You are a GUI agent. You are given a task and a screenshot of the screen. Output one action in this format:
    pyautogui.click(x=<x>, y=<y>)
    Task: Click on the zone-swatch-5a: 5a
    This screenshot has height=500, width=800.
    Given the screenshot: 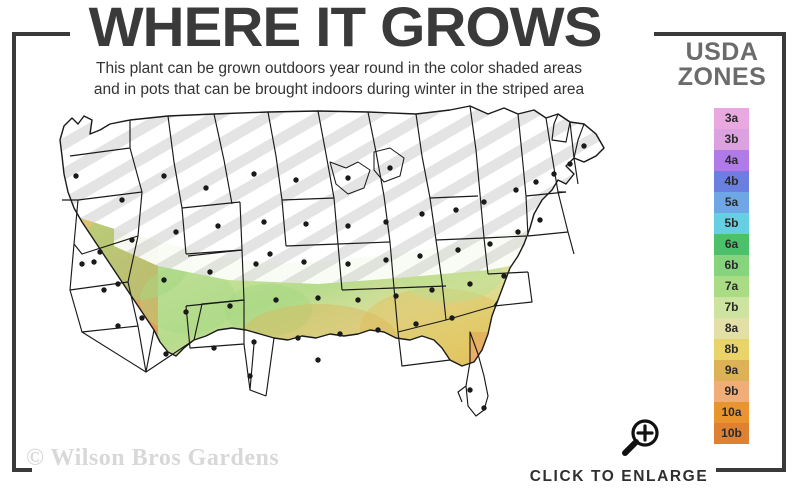 What is the action you would take?
    pyautogui.click(x=731, y=202)
    